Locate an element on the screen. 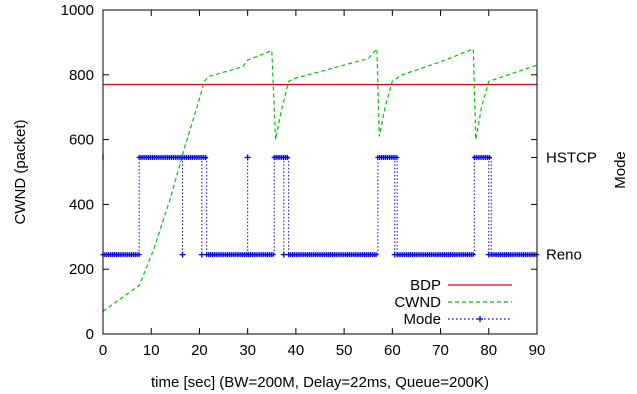  x-tick-label: 80 is located at coordinates (488, 350).